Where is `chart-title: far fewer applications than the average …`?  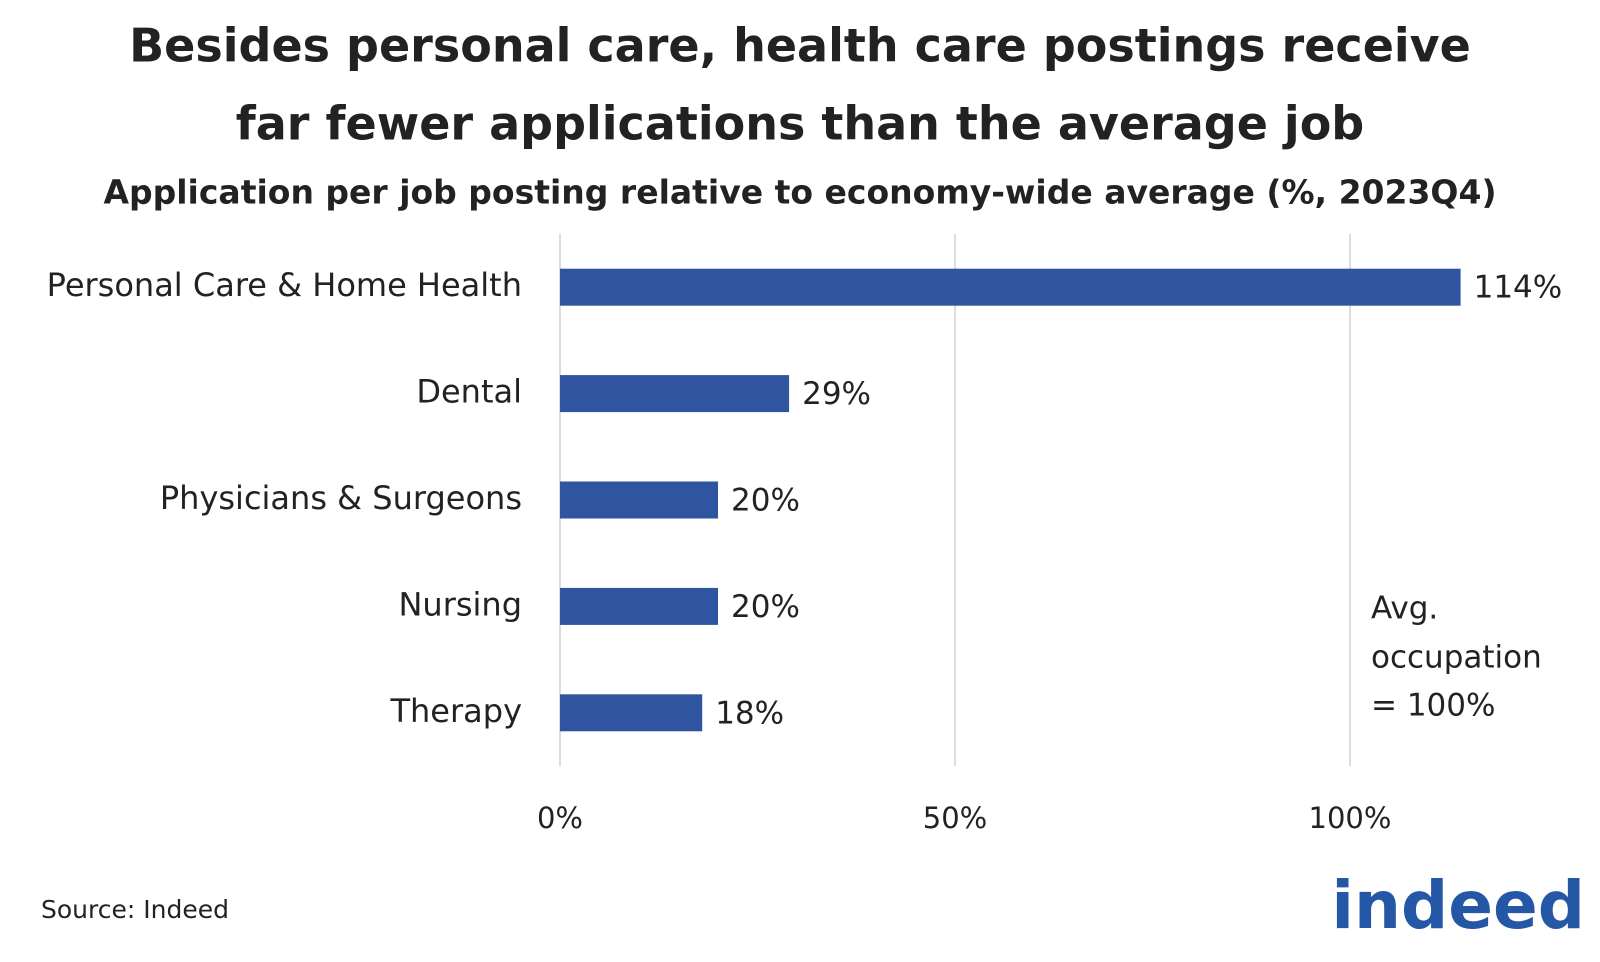 chart-title: far fewer applications than the average … is located at coordinates (800, 124).